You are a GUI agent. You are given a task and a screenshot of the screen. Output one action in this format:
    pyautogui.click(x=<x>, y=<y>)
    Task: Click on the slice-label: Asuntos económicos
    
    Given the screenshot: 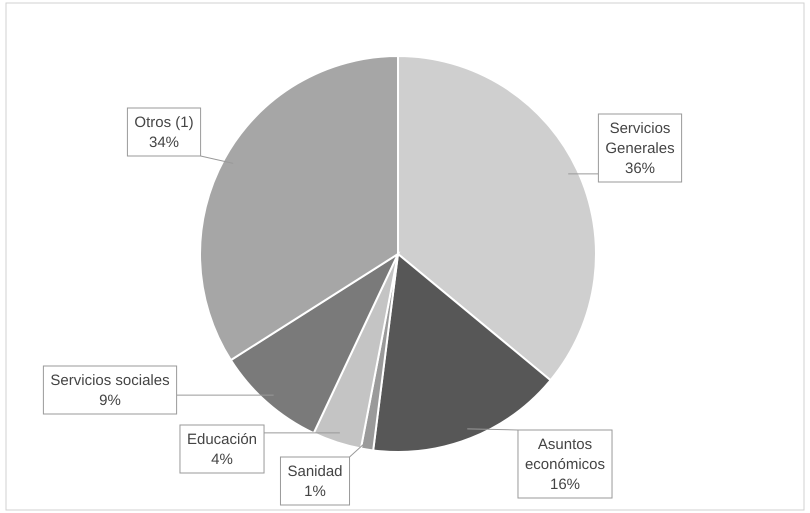 What is the action you would take?
    pyautogui.click(x=565, y=454)
    